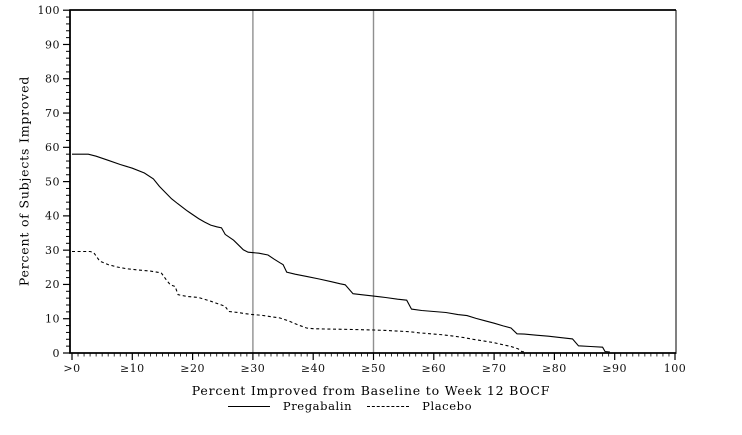 The image size is (742, 435). Describe the element at coordinates (317, 406) in the screenshot. I see `legend-label-pregabalin: Pregabalin` at that location.